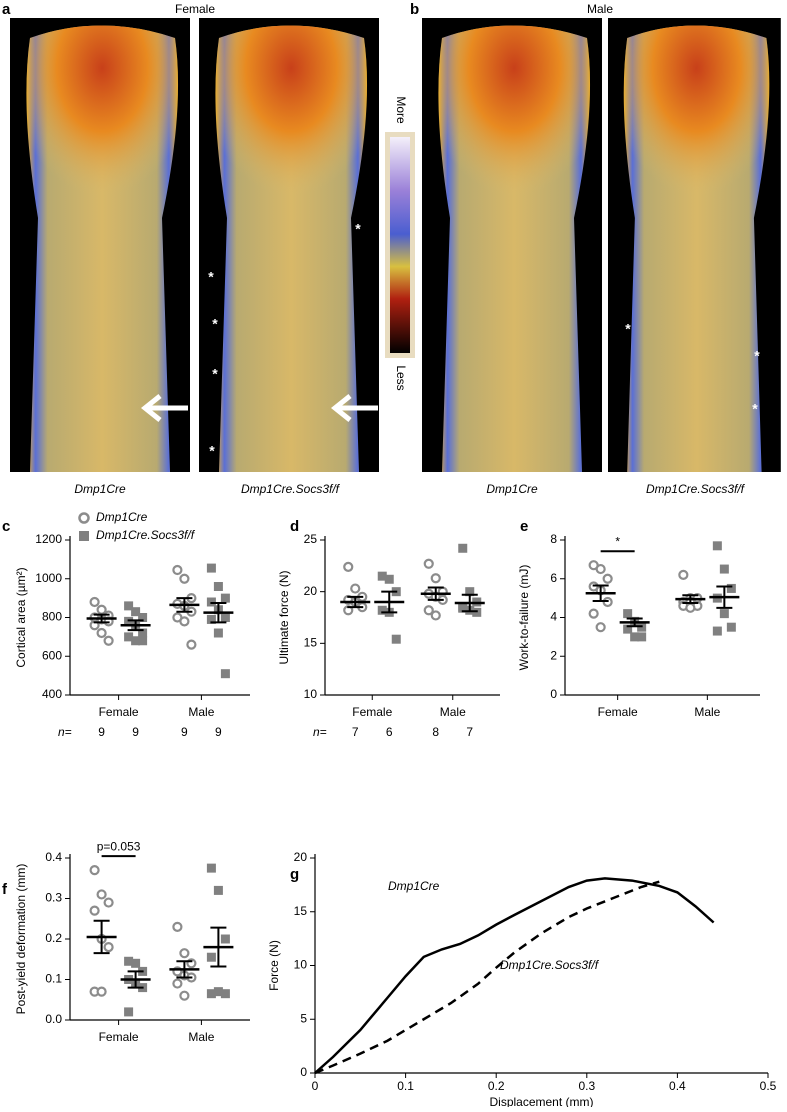 The image size is (787, 1112). Describe the element at coordinates (100, 489) in the screenshot. I see `image-caption: Dmp1Cre` at that location.